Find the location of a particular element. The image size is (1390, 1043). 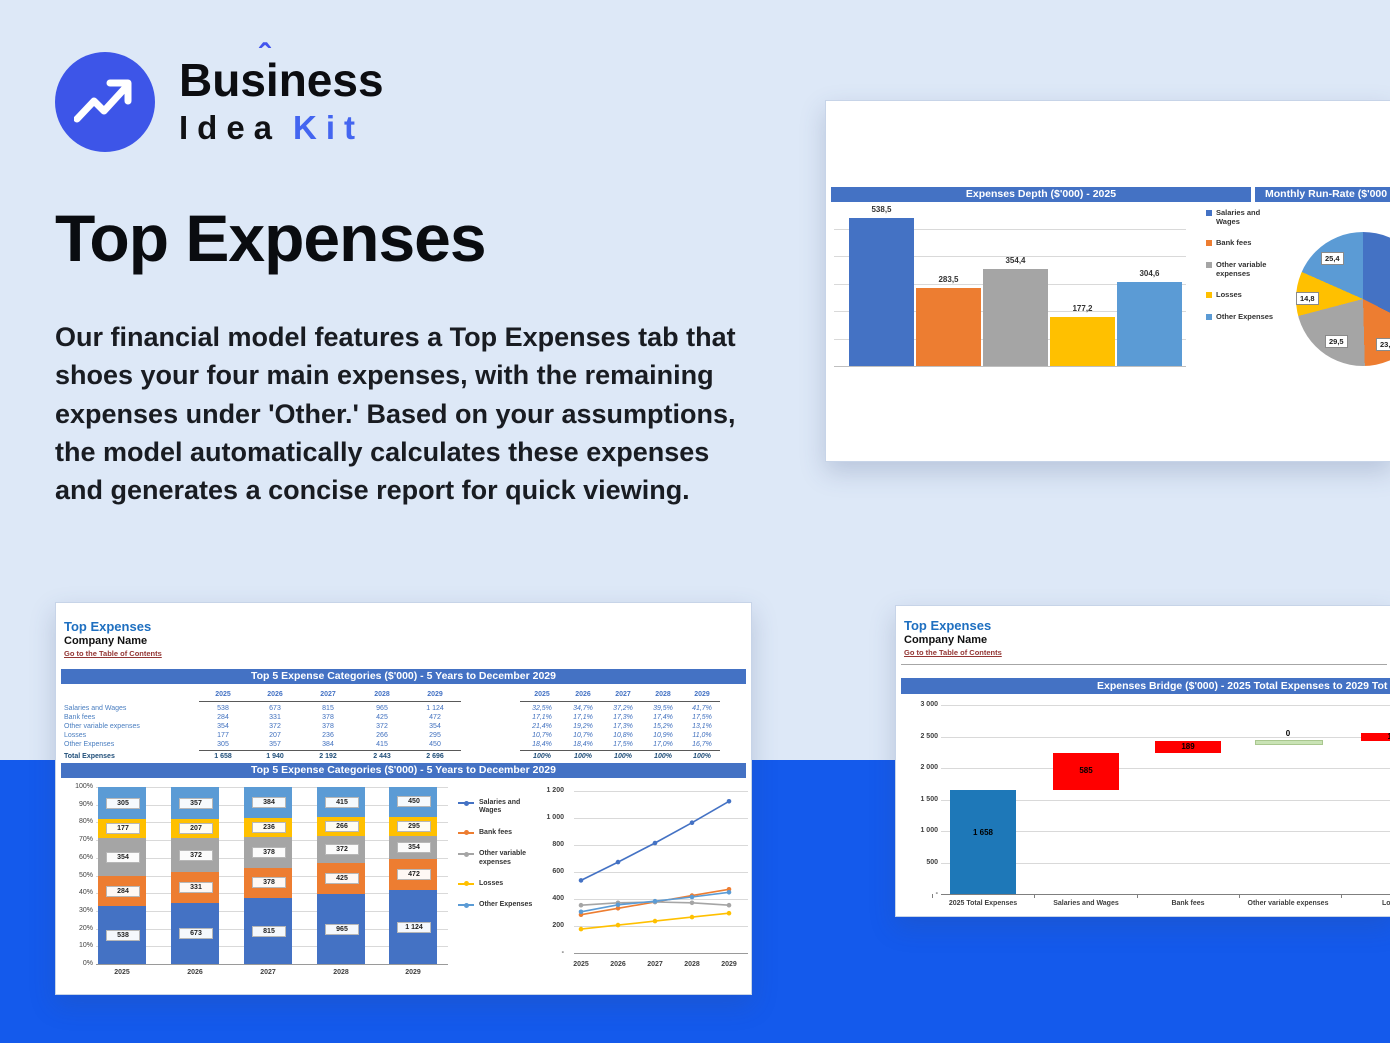

cell-pct: 17,3% is located at coordinates (623, 726).